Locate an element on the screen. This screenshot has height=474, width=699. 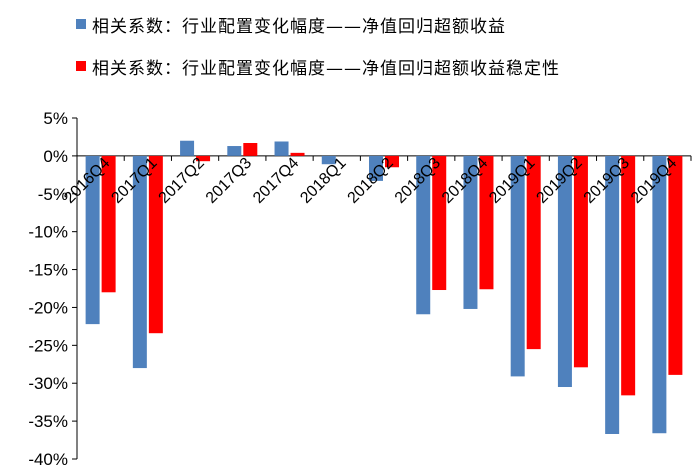
legend-swatch-blue is located at coordinates (81, 24).